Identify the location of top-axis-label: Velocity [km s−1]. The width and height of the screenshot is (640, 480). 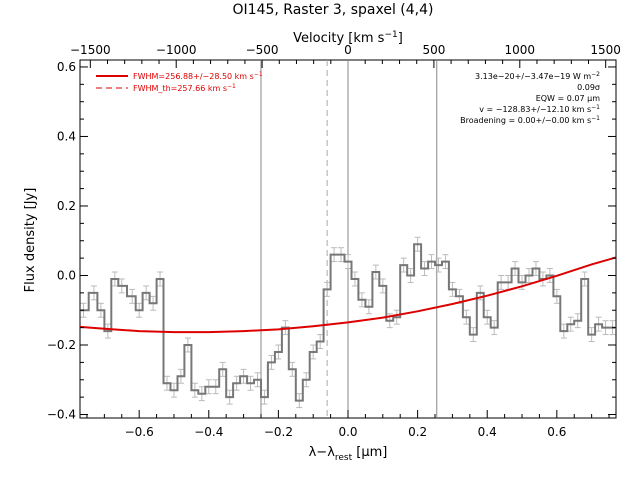
(348, 38).